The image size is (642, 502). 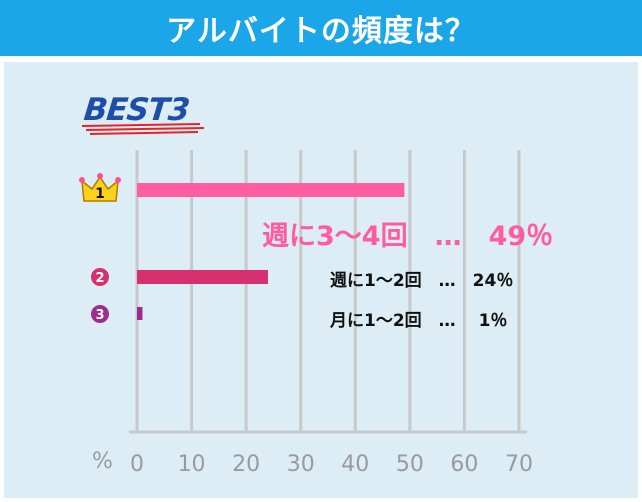 What do you see at coordinates (143, 129) in the screenshot?
I see `badge-underline` at bounding box center [143, 129].